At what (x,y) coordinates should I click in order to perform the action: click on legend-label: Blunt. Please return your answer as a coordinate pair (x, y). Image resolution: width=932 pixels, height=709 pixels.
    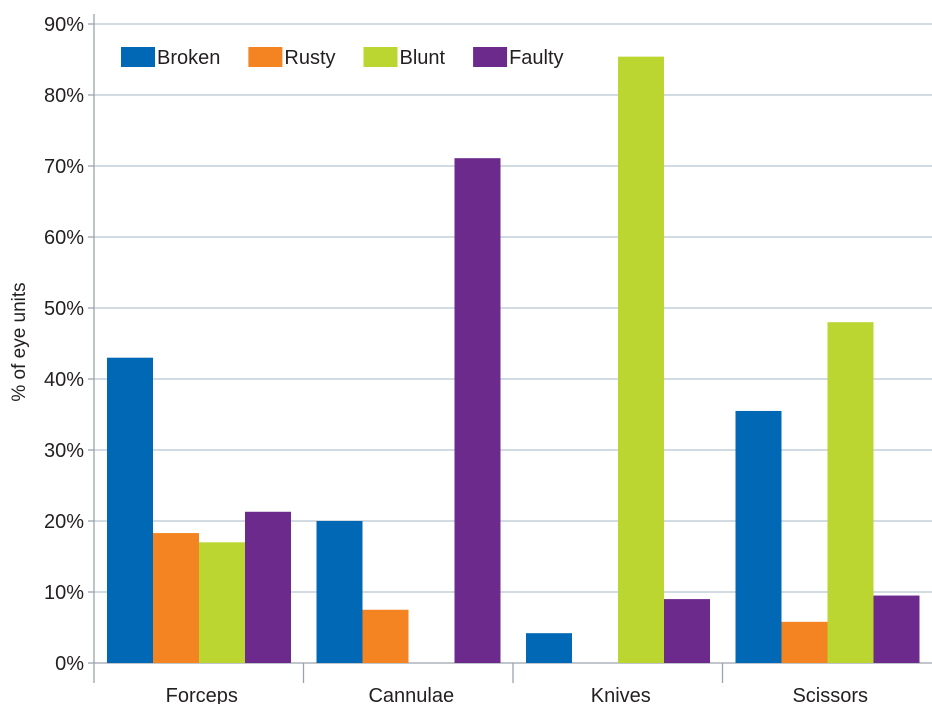
    Looking at the image, I should click on (423, 58).